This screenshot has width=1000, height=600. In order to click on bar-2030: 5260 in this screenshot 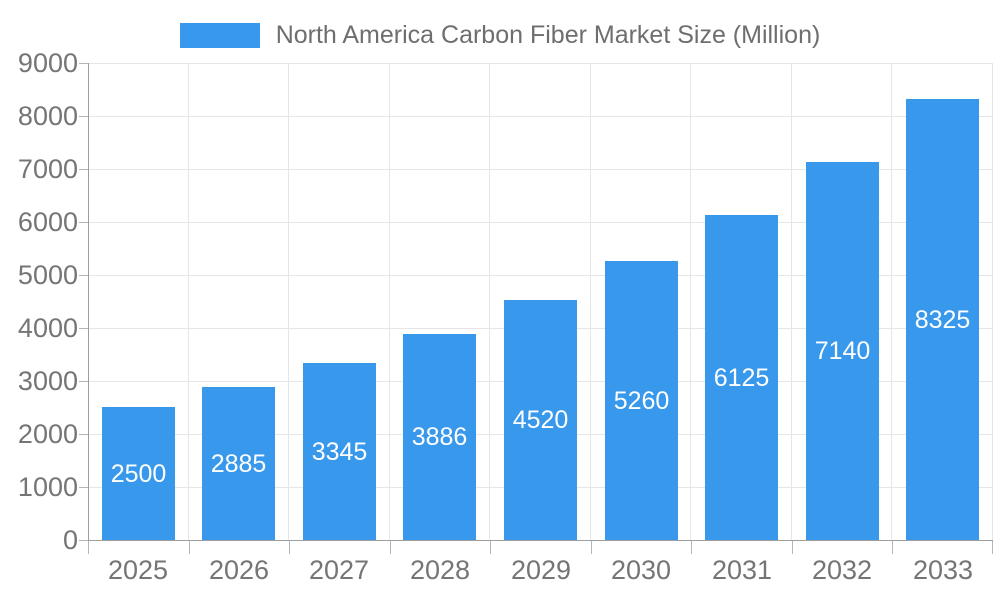, I will do `click(641, 400)`.